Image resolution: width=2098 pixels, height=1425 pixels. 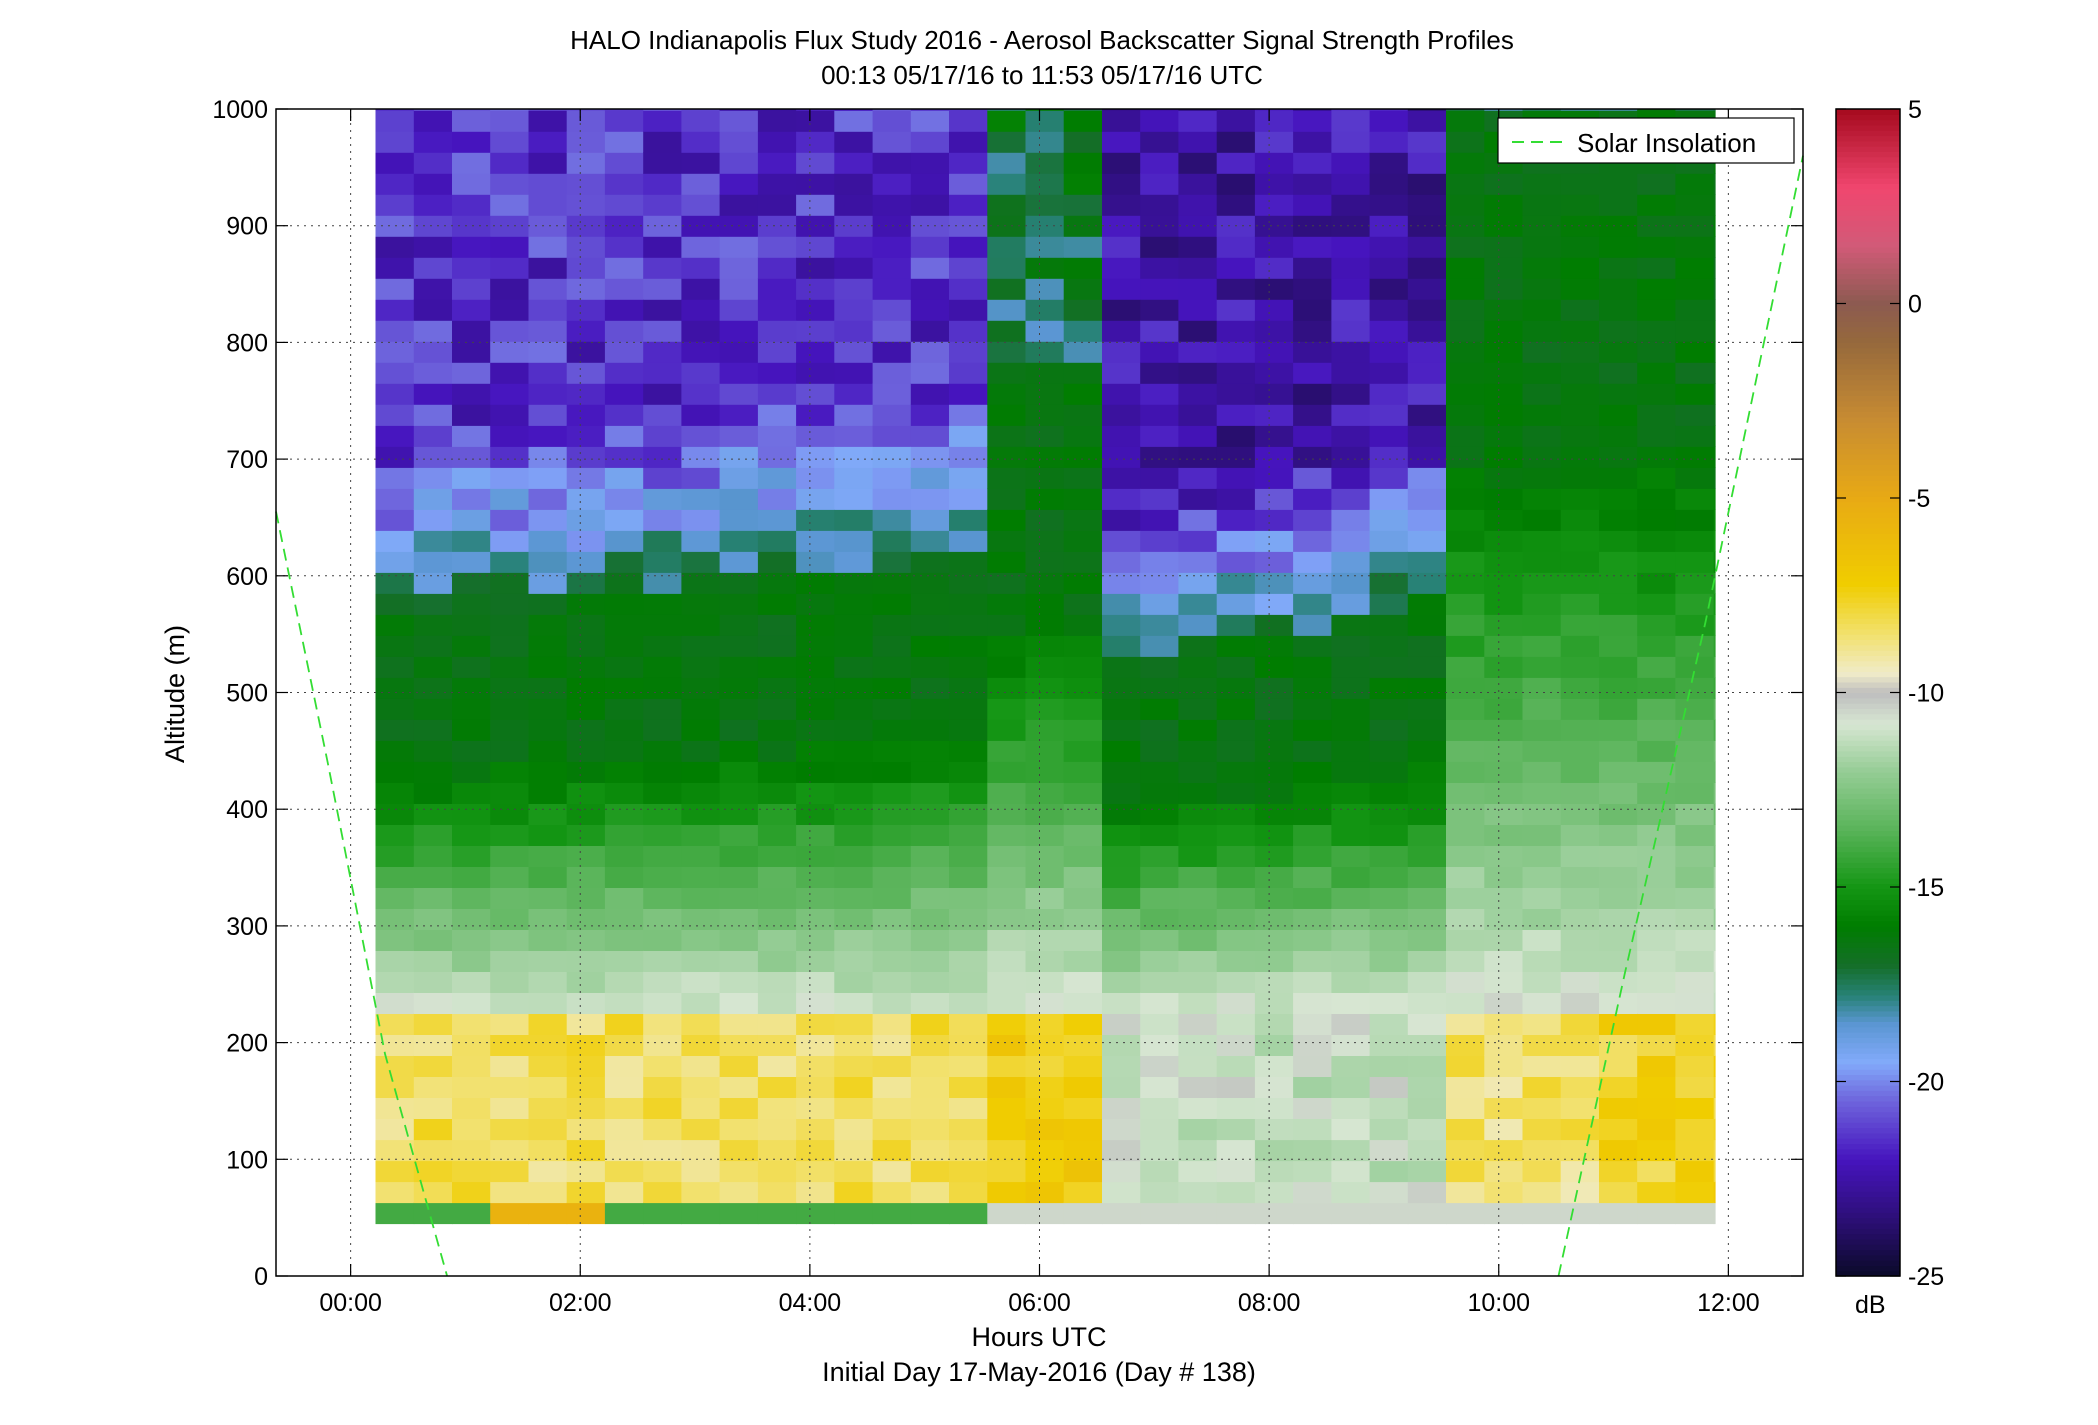 I want to click on x-tick-label: 00:00, so click(x=350, y=1303).